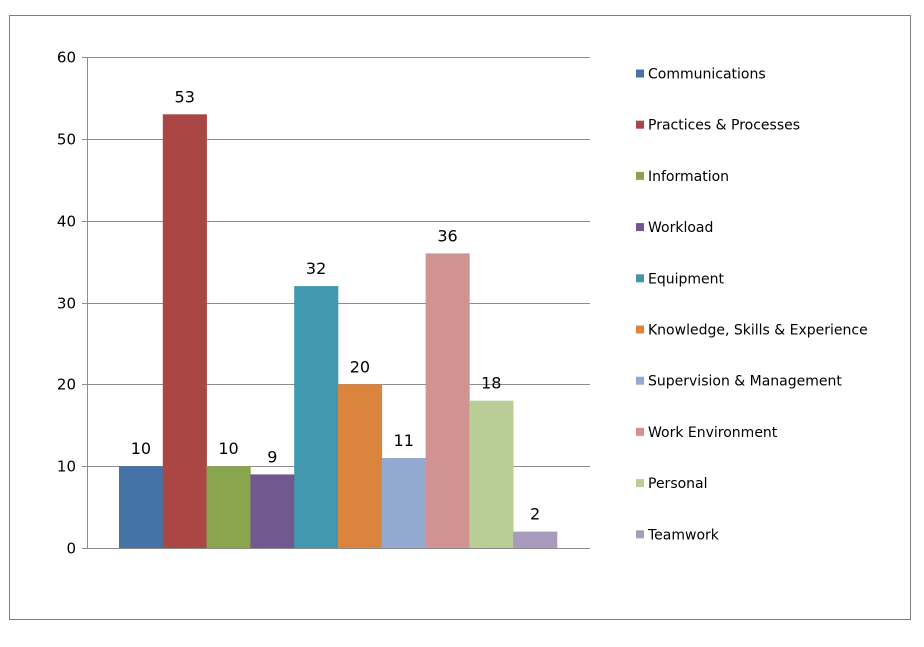 This screenshot has width=924, height=647. What do you see at coordinates (447, 235) in the screenshot?
I see `data-label-work-environment: 36` at bounding box center [447, 235].